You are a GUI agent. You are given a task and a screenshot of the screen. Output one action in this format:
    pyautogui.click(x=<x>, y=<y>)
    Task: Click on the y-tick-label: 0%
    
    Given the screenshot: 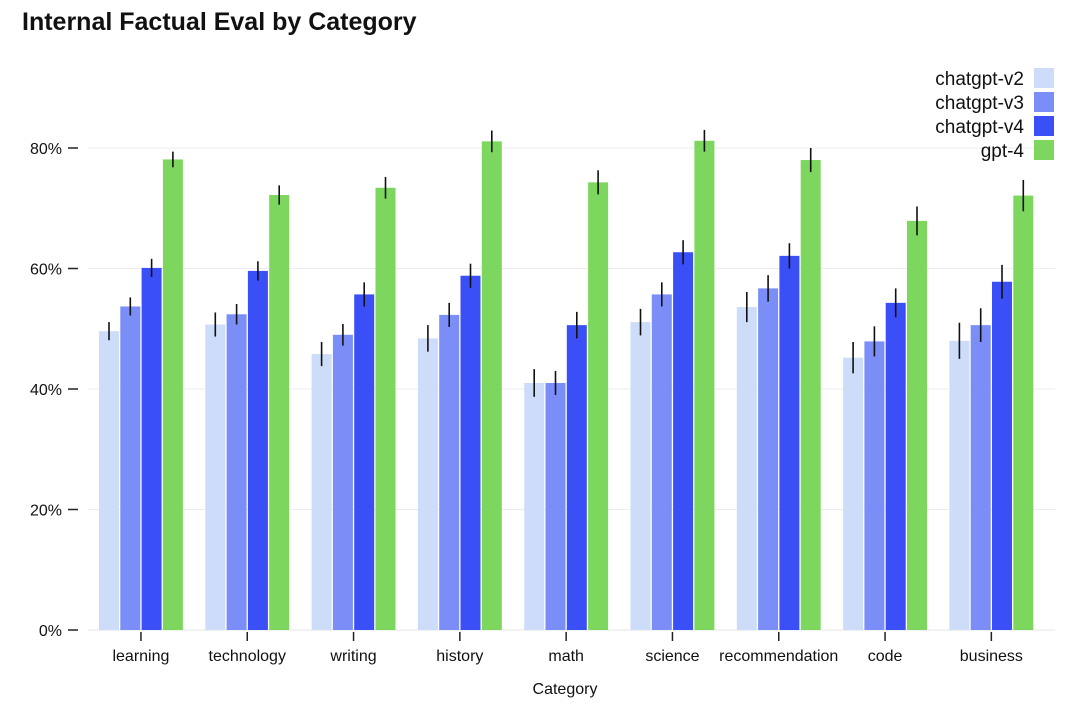 What is the action you would take?
    pyautogui.click(x=50, y=631)
    